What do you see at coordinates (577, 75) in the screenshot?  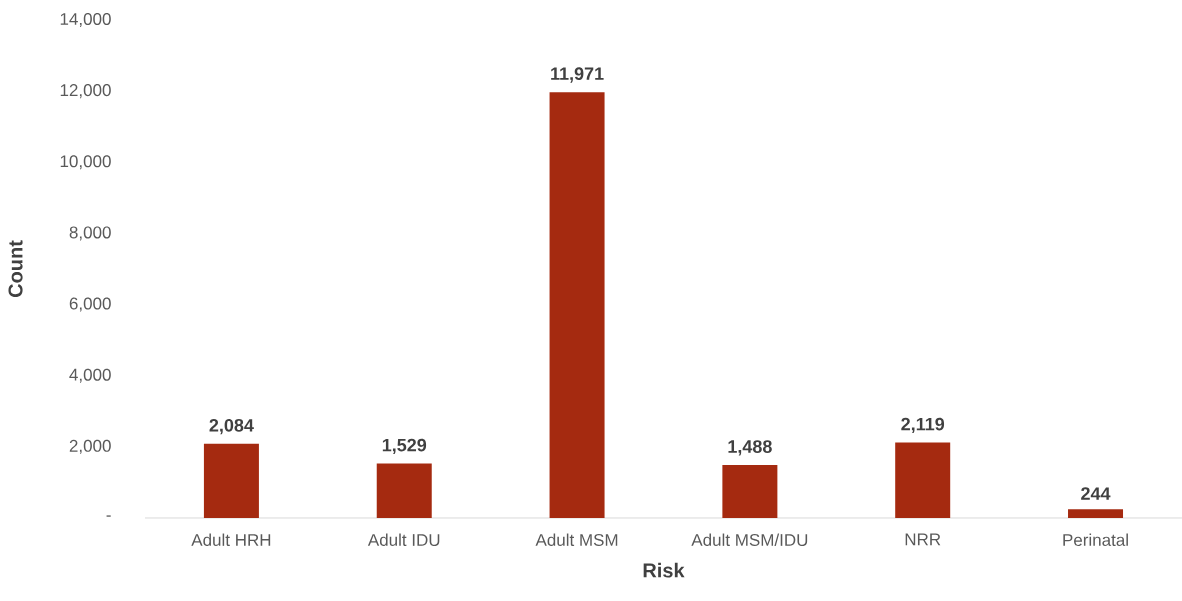 I see `data-label: 11,971` at bounding box center [577, 75].